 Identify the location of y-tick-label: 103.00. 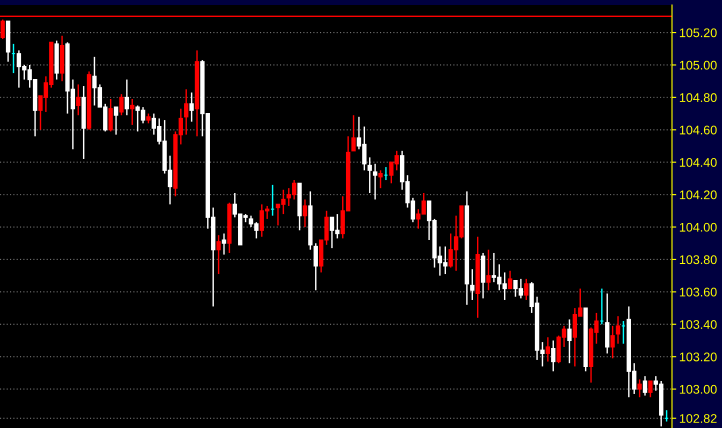
(698, 389).